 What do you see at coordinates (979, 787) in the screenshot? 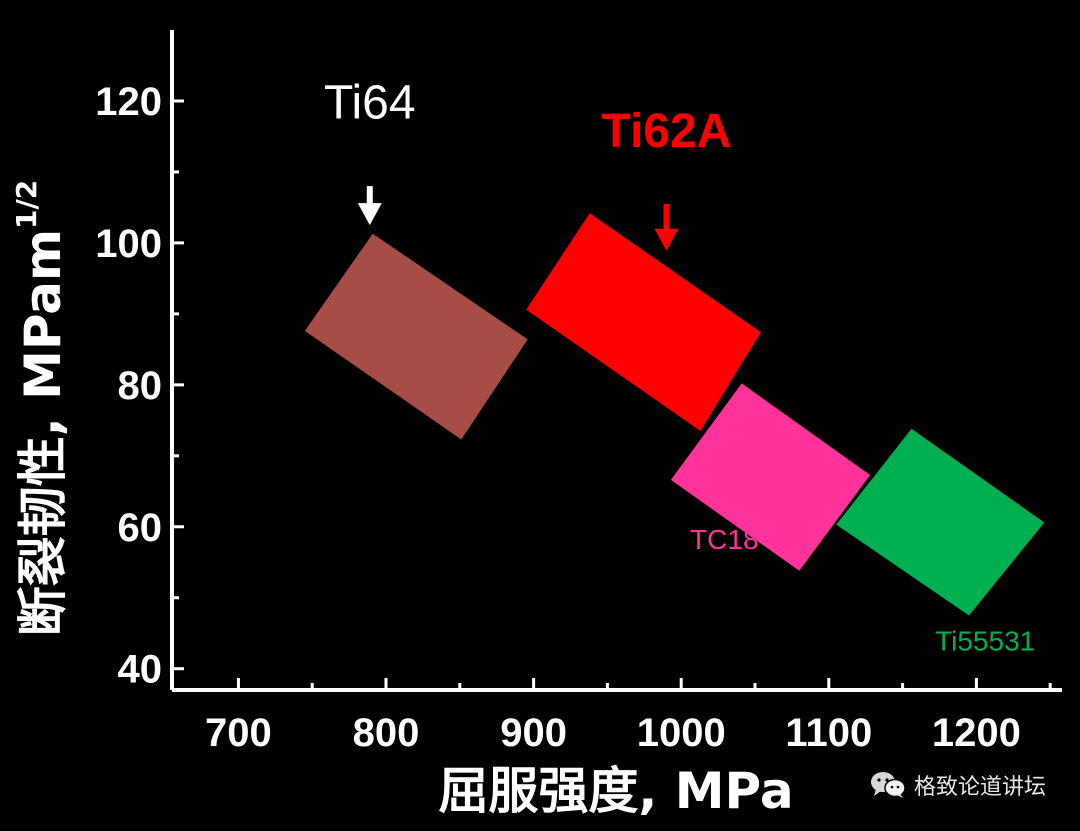
I see `watermark-text: 格致论道讲坛` at bounding box center [979, 787].